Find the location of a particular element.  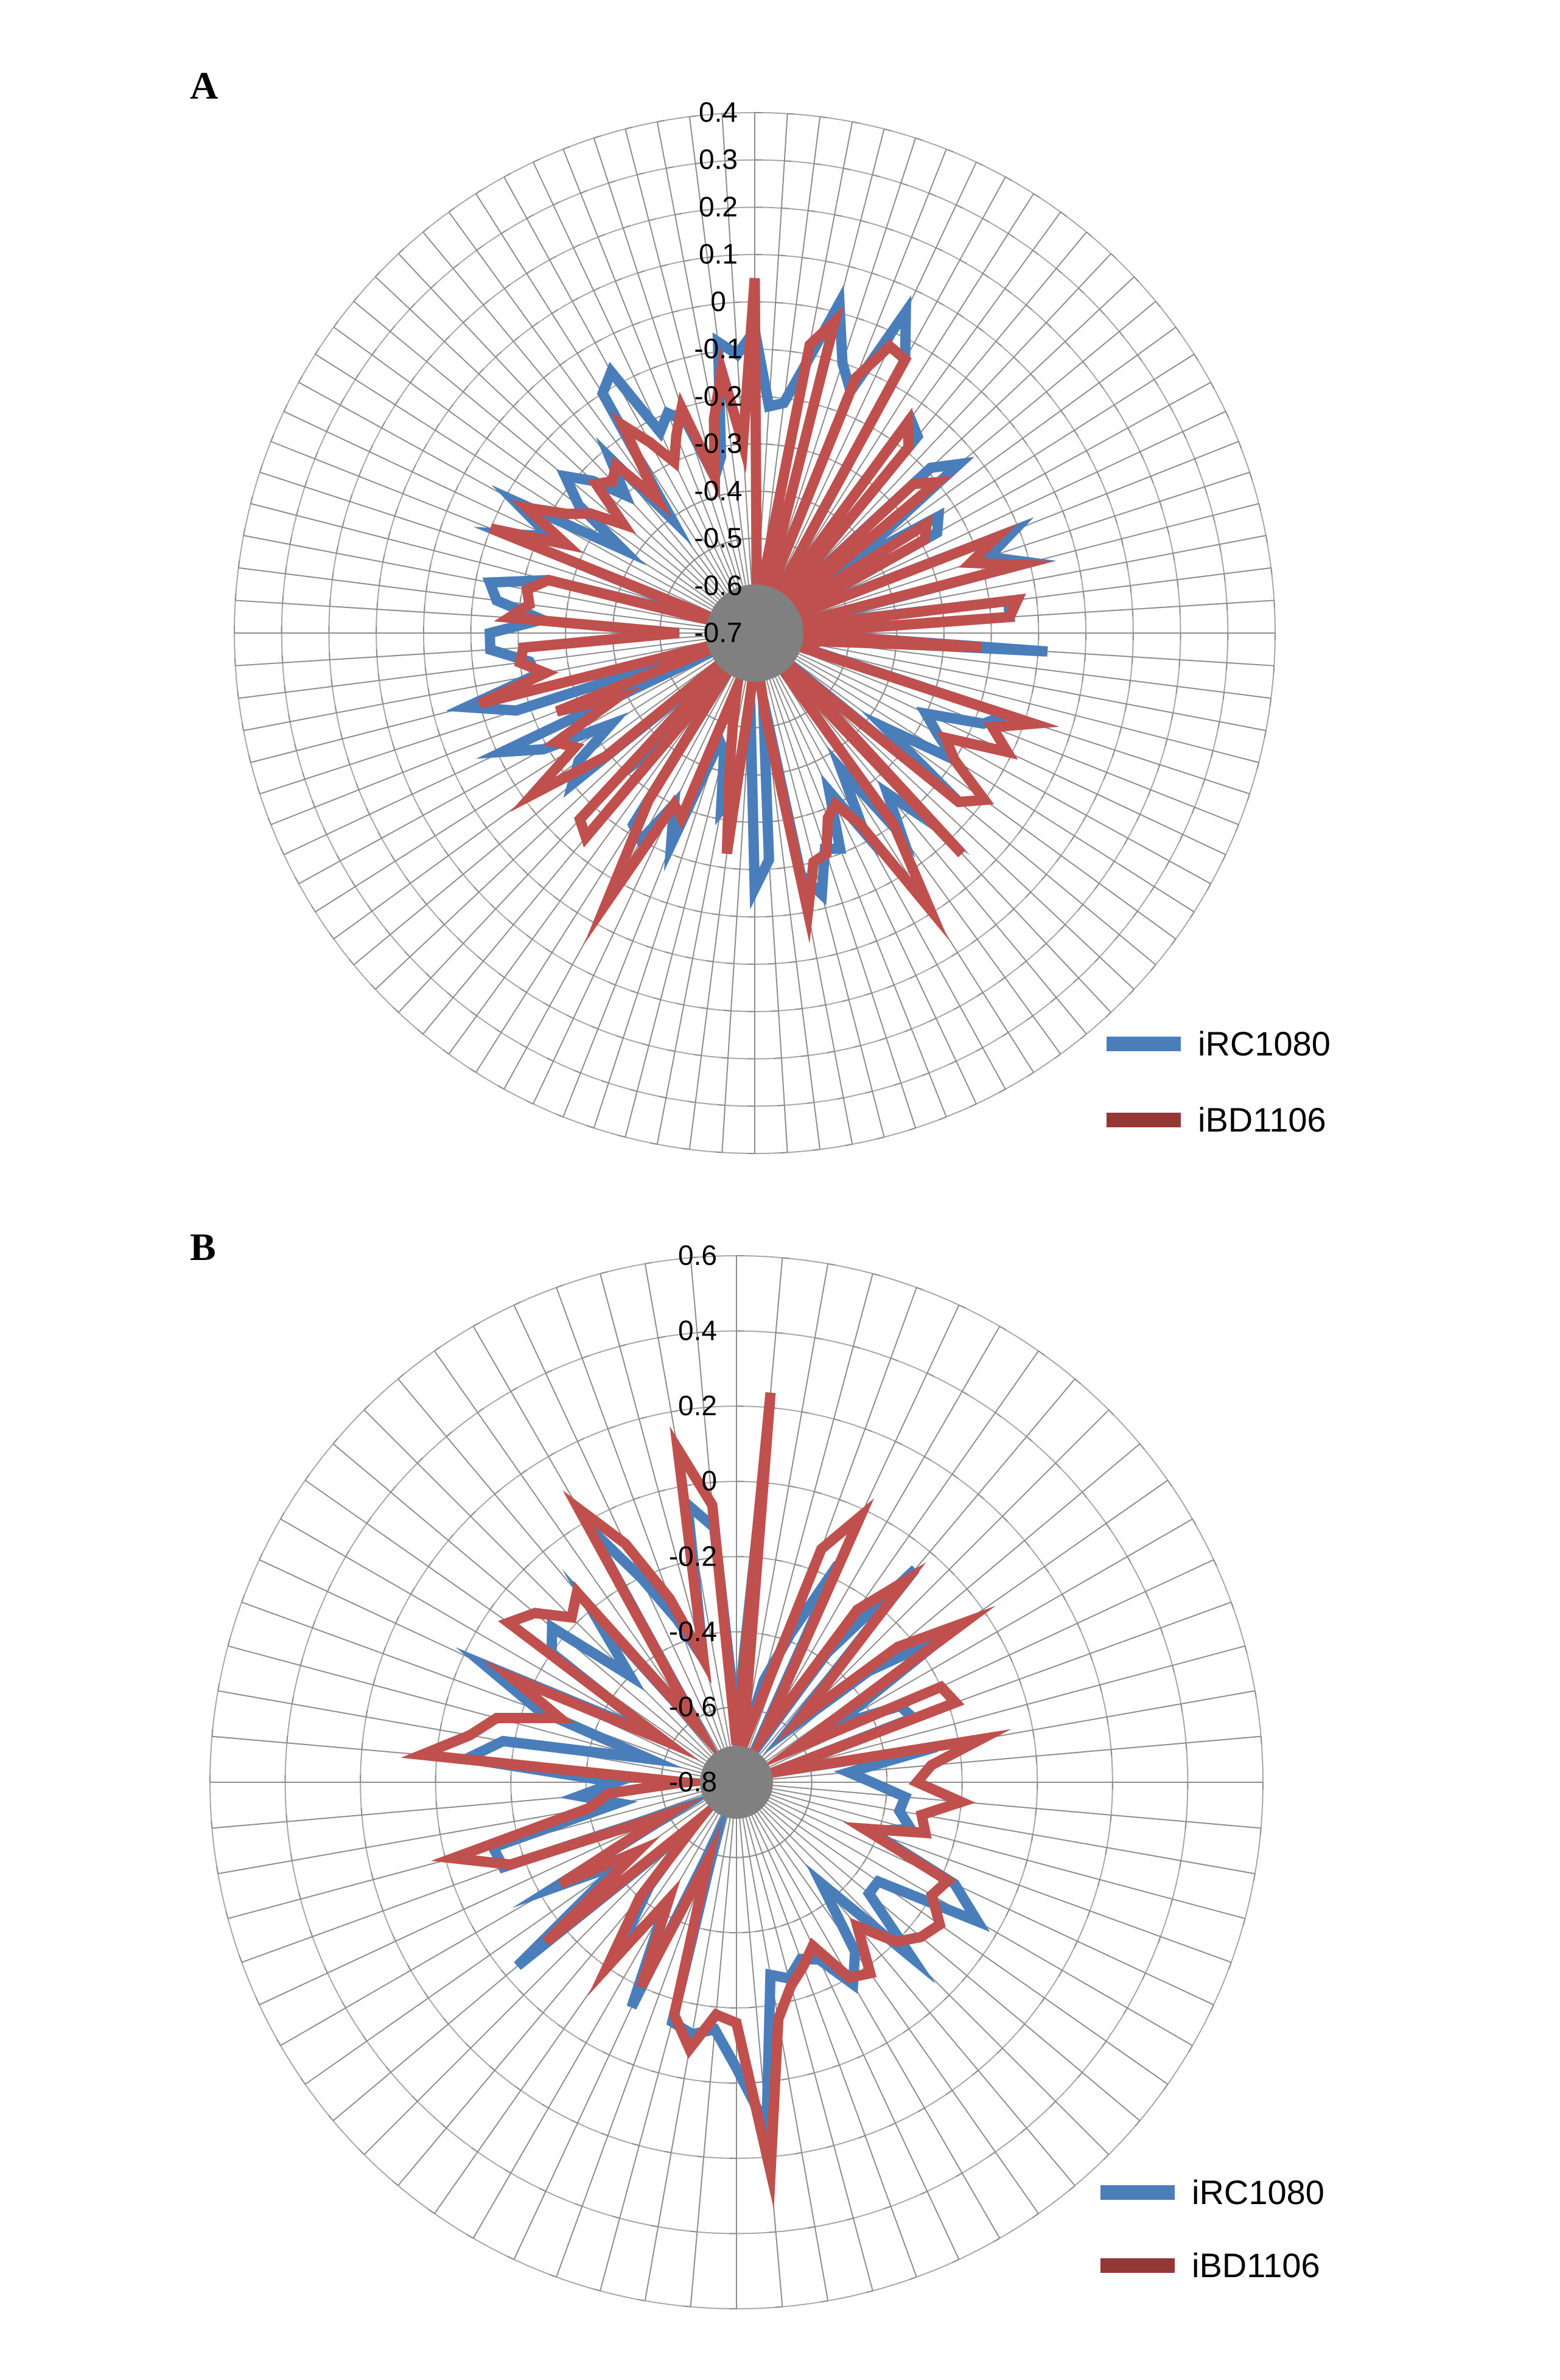

axis-tick-label: 0.6 is located at coordinates (697, 1255).